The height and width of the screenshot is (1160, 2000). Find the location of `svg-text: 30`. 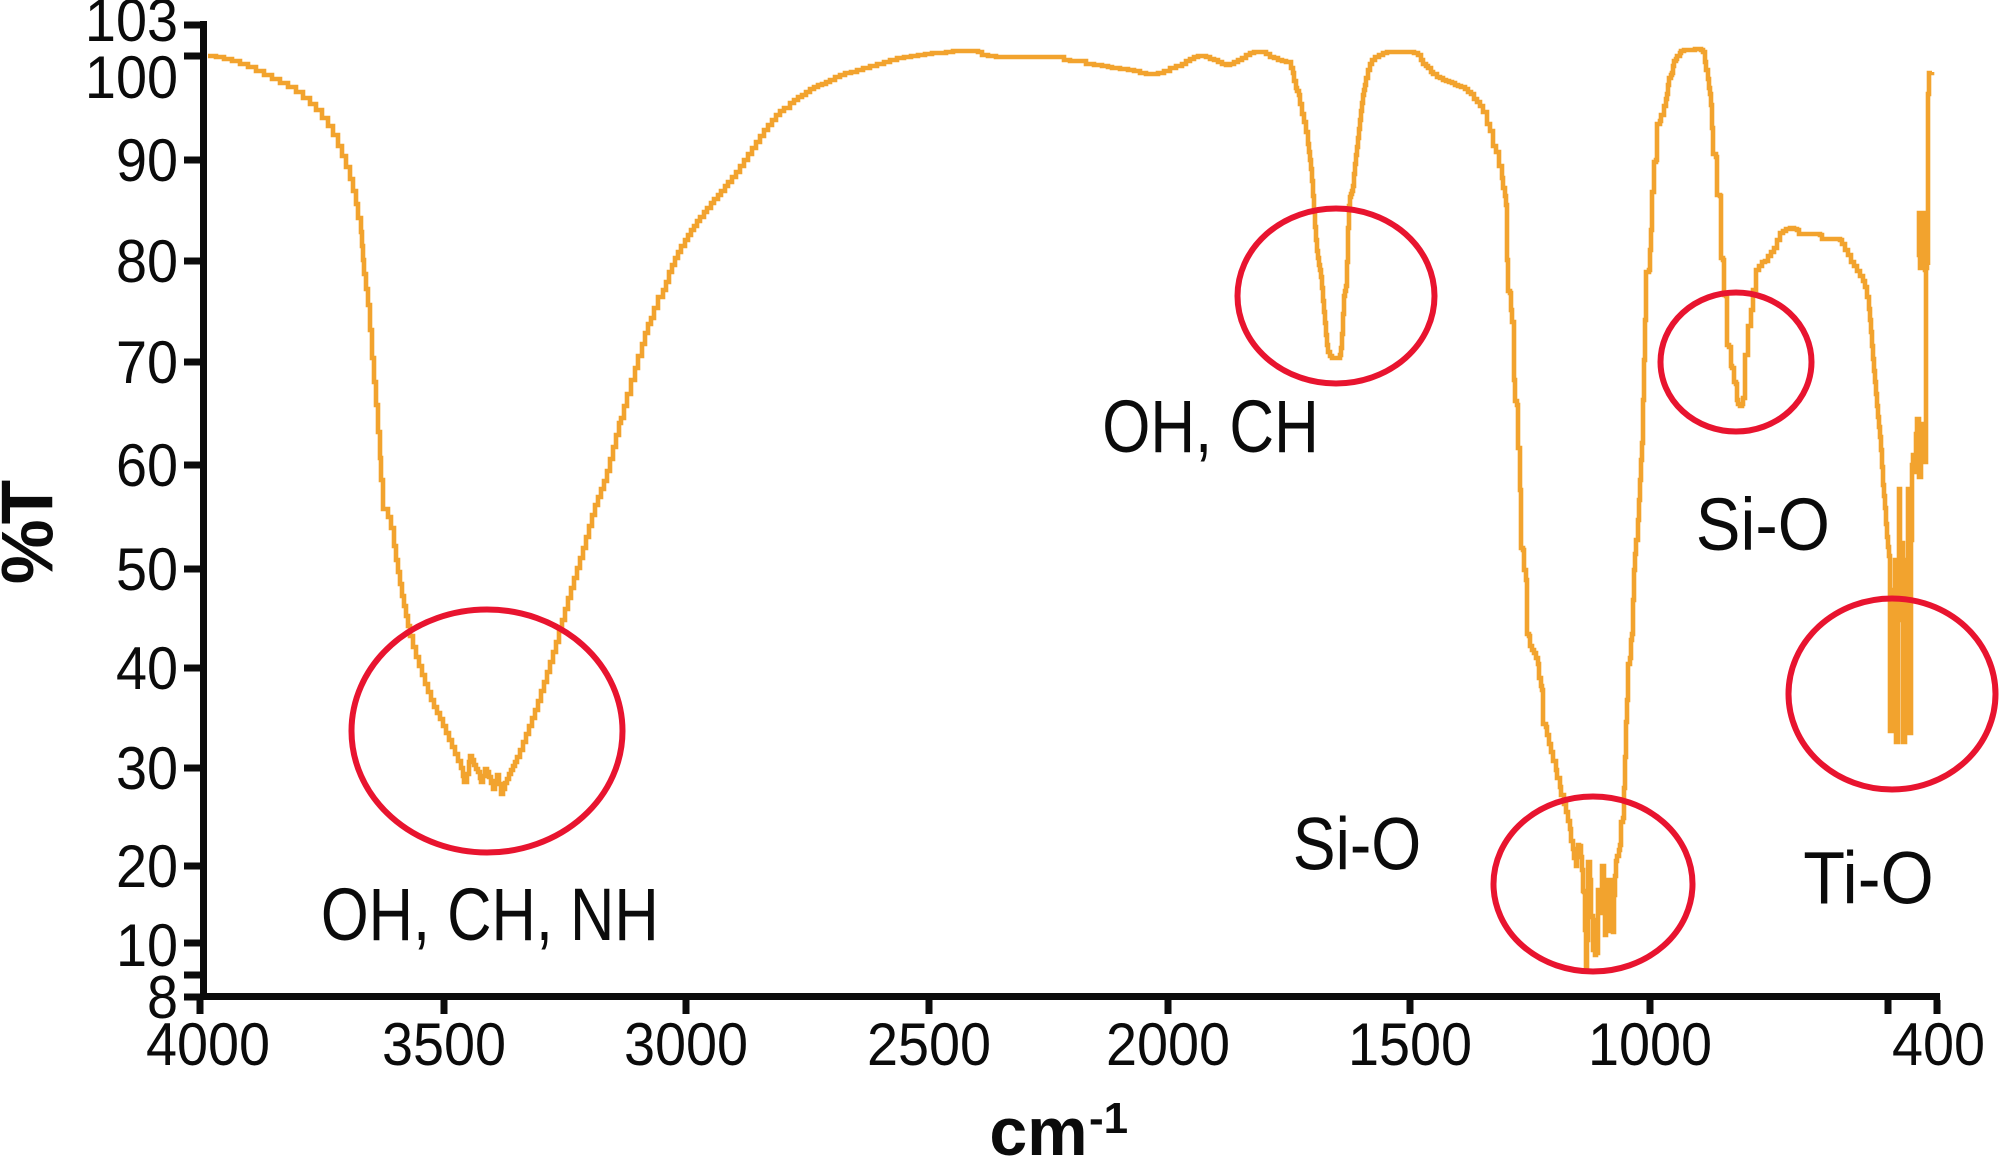

svg-text: 30 is located at coordinates (147, 769).